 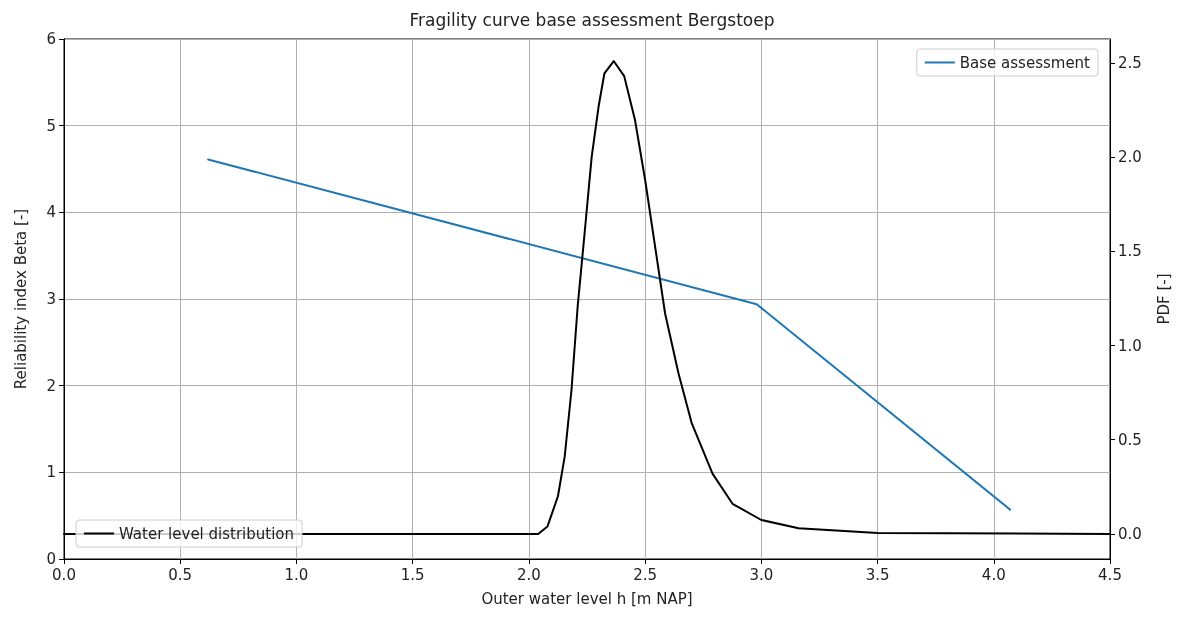 I want to click on x-tick-label: 2.5, so click(x=645, y=574).